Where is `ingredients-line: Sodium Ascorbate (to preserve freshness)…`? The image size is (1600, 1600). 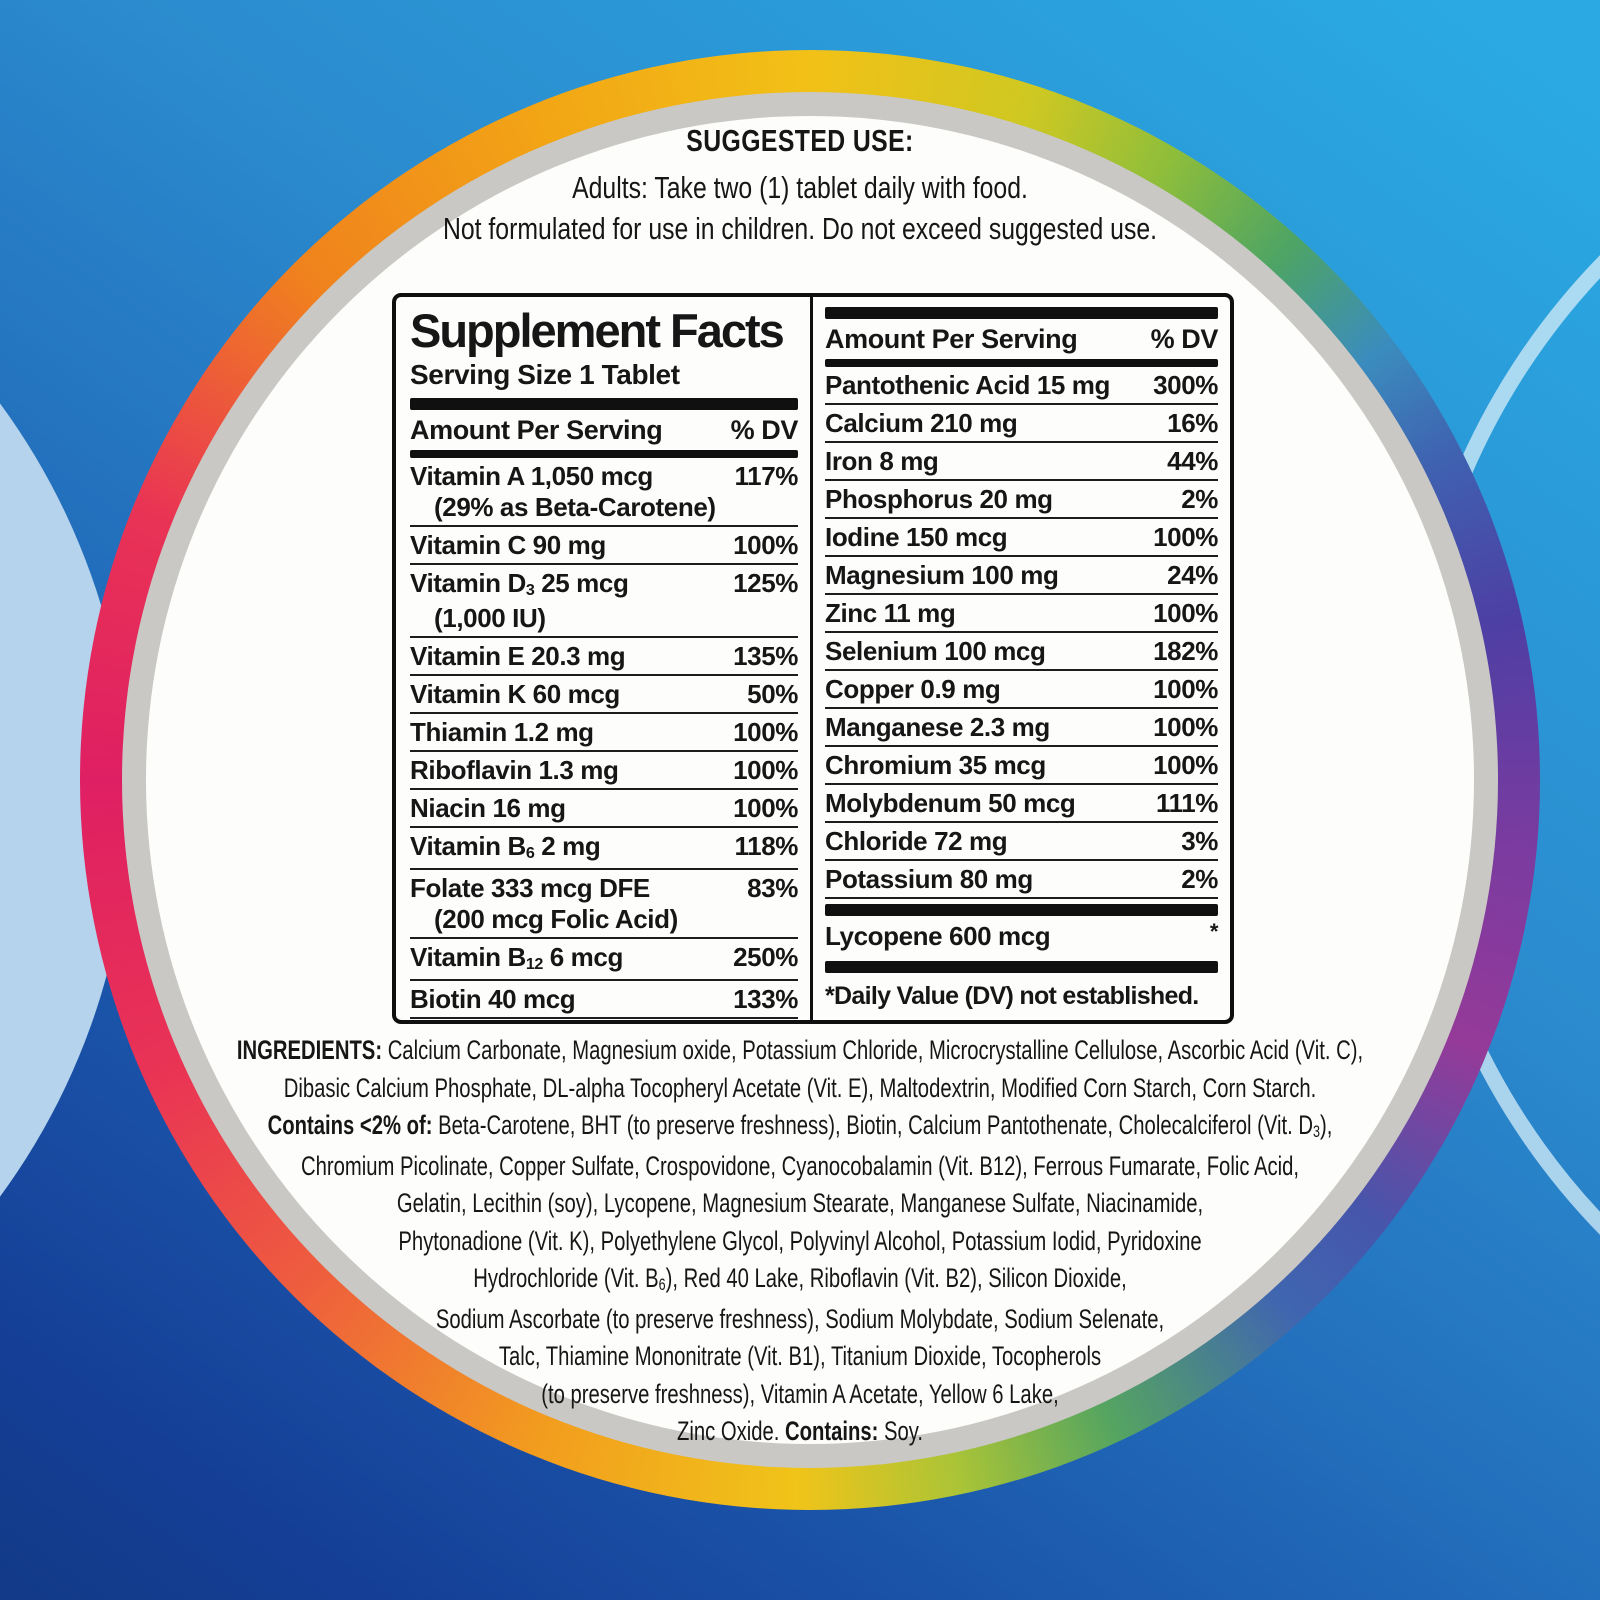 ingredients-line: Sodium Ascorbate (to preserve freshness)… is located at coordinates (800, 1318).